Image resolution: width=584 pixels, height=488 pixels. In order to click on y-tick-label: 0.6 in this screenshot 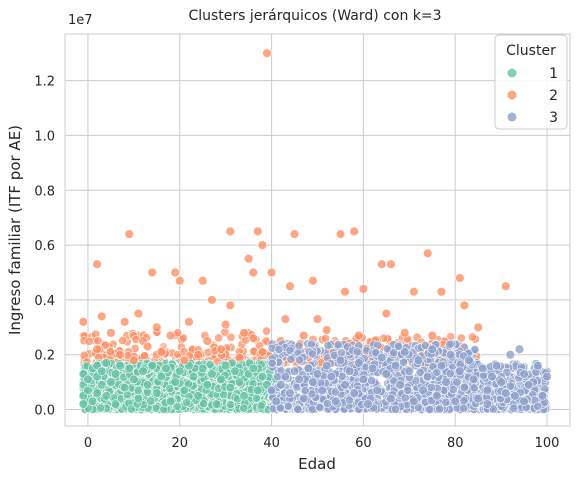, I will do `click(44, 246)`.